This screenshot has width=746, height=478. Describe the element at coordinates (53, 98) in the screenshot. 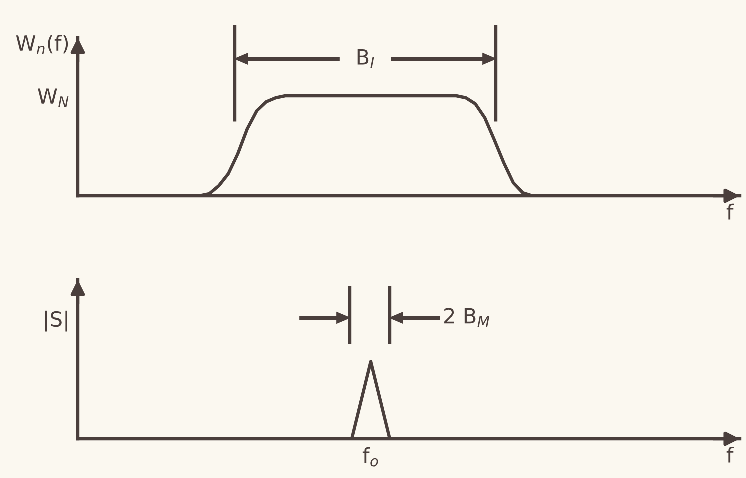

I see `text: W$_{N}$` at that location.